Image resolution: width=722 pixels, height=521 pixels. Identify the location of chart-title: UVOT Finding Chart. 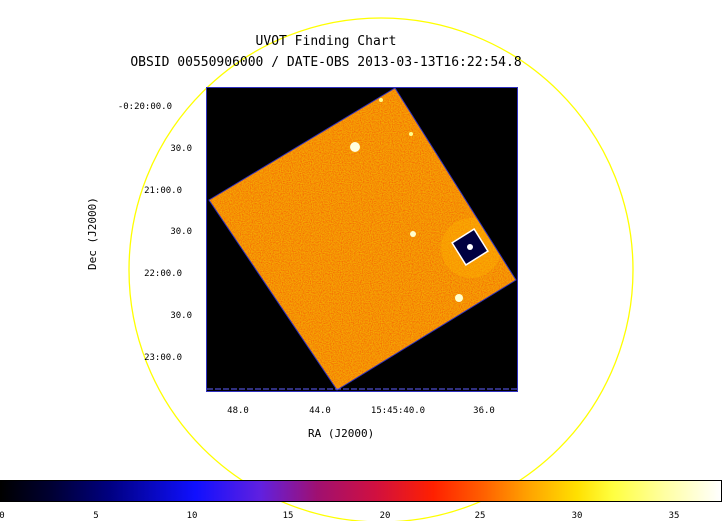
(326, 41).